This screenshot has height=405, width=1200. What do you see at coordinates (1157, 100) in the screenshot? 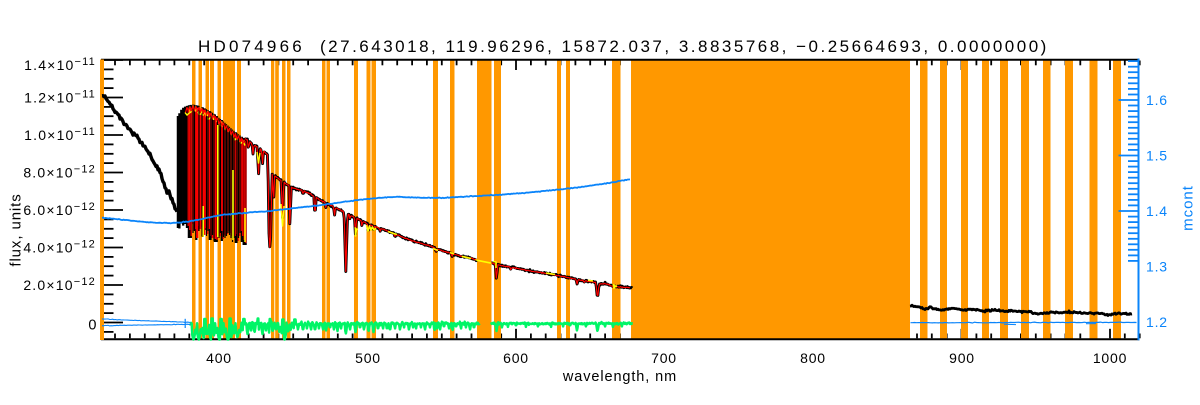
I see `svg-text: 1.6` at bounding box center [1157, 100].